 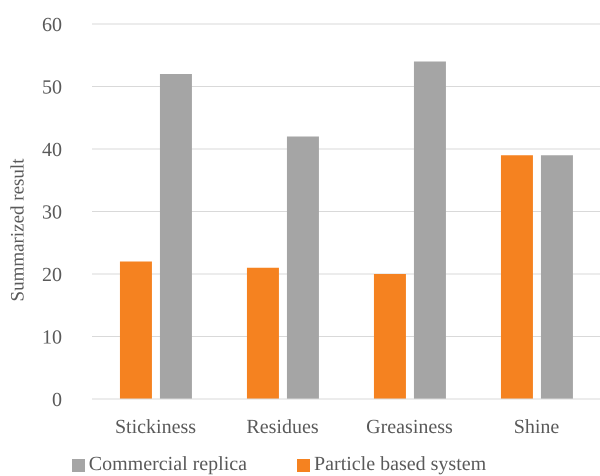 What do you see at coordinates (52, 213) in the screenshot?
I see `y-tick-label: 30` at bounding box center [52, 213].